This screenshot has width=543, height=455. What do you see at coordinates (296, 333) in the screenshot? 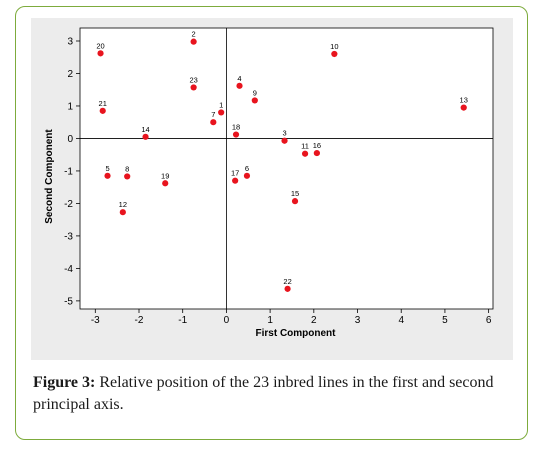
I see `x-axis-title: First Component` at bounding box center [296, 333].